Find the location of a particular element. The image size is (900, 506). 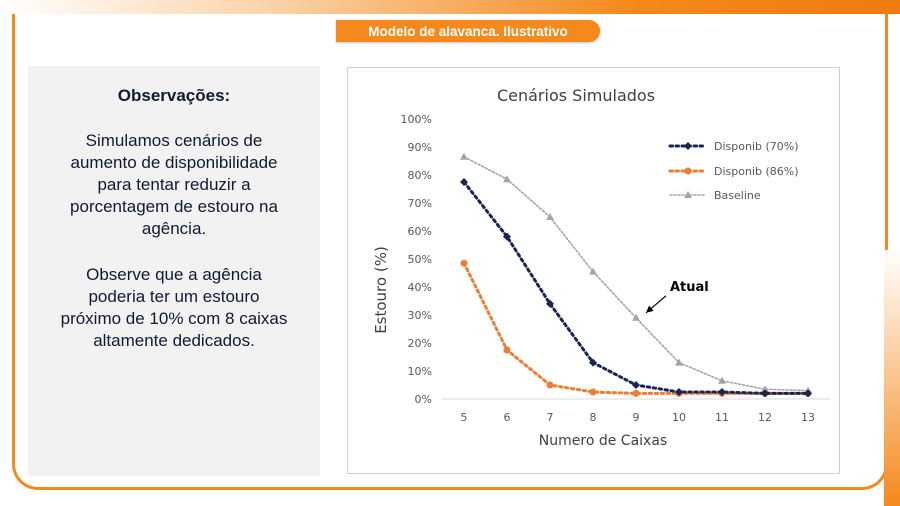

y-tick-label: 30% is located at coordinates (420, 315).